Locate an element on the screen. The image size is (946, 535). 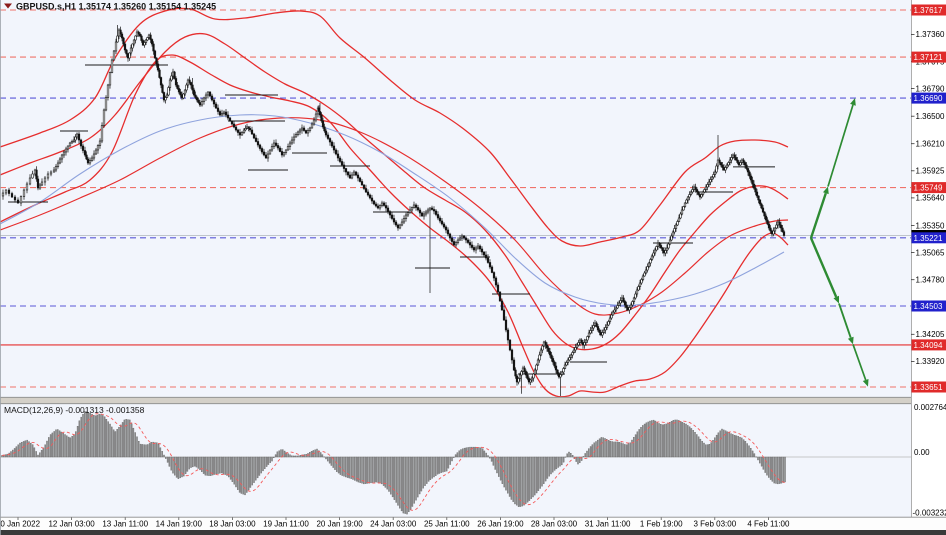
pane-separator is located at coordinates (473, 400).